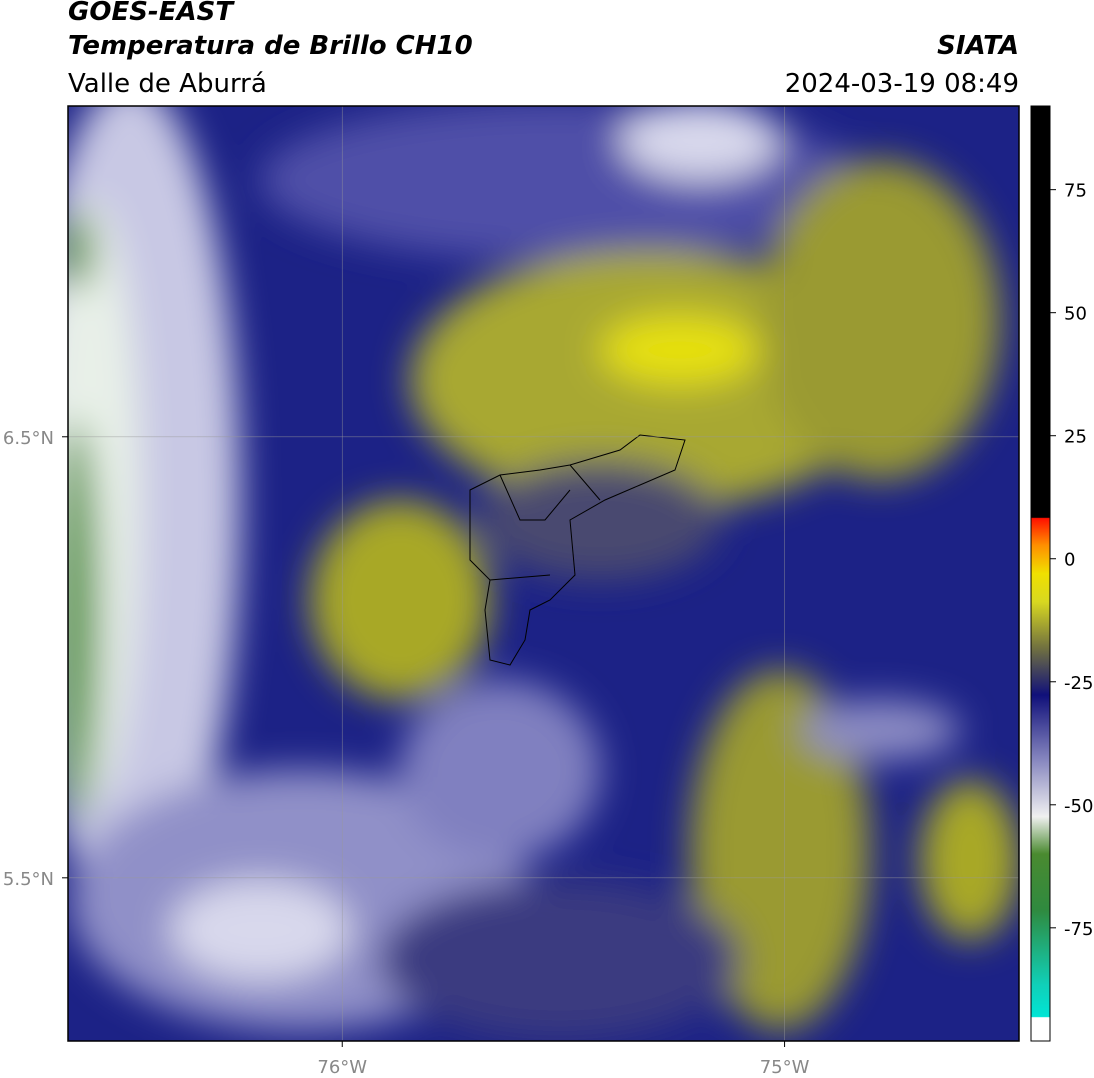 This screenshot has width=1094, height=1078. Describe the element at coordinates (167, 84) in the screenshot. I see `region: Valle de Aburrá` at that location.